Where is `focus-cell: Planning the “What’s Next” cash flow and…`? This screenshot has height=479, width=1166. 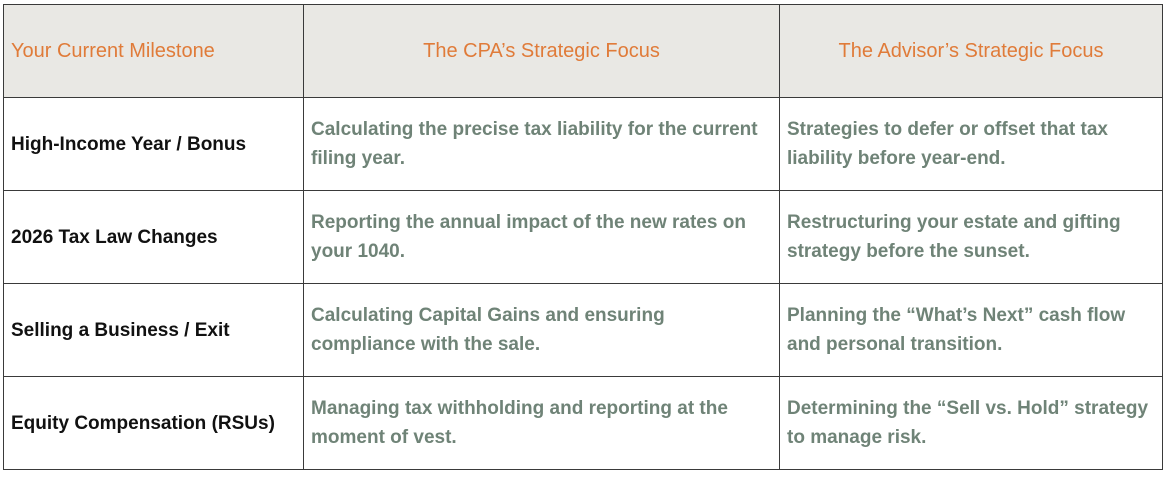 focus-cell: Planning the “What’s Next” cash flow and… is located at coordinates (971, 330).